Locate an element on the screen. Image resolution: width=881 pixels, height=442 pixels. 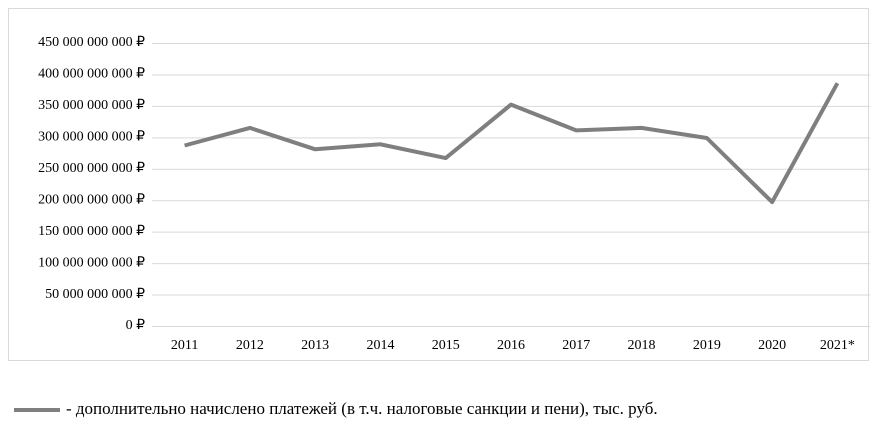
y-tick-label: 0 ₽ is located at coordinates (136, 325).